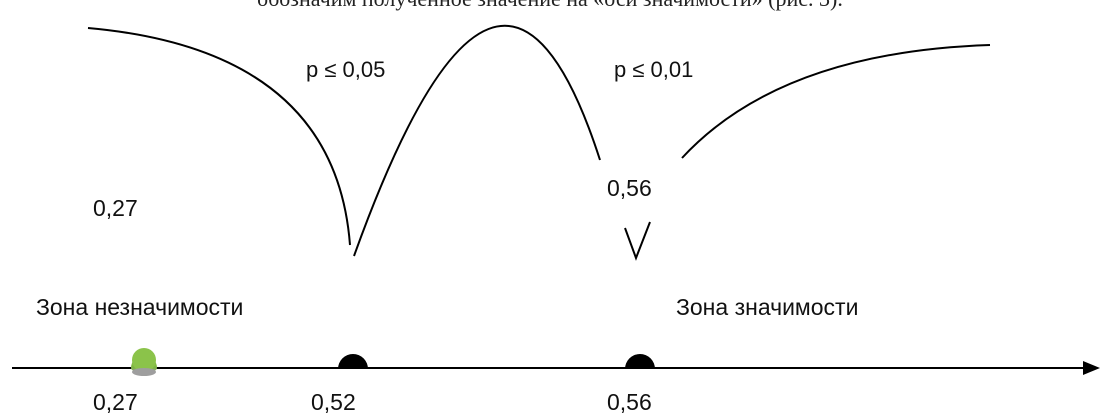  What do you see at coordinates (637, 241) in the screenshot?
I see `v-marker` at bounding box center [637, 241].